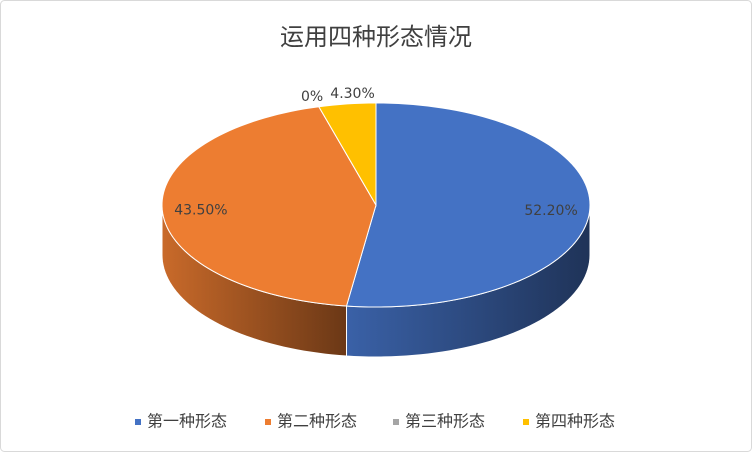 Image resolution: width=752 pixels, height=452 pixels. I want to click on data-label: 52.20%, so click(550, 211).